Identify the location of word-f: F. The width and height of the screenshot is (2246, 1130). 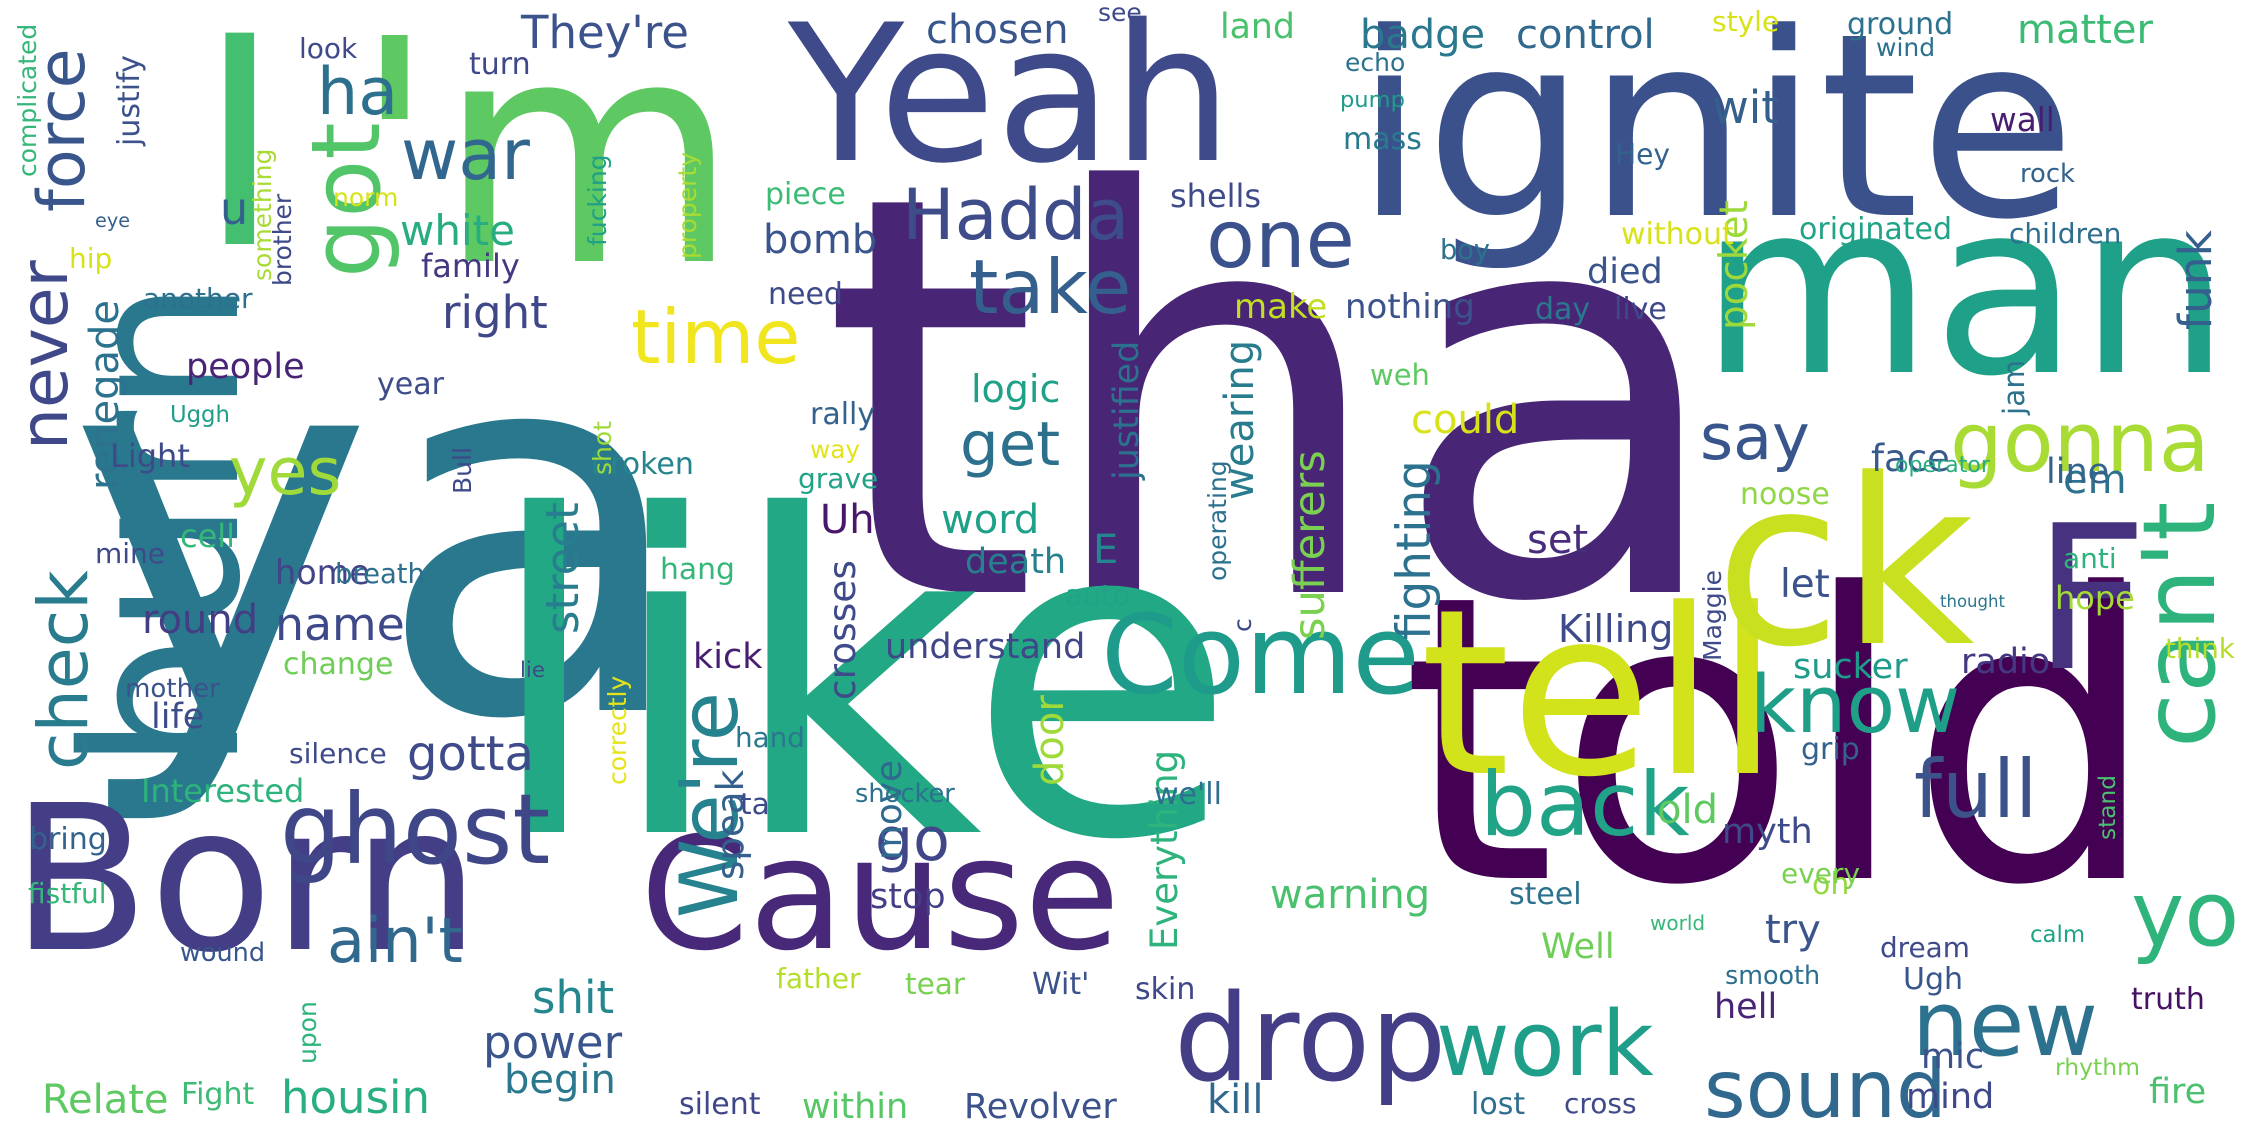
(2091, 599).